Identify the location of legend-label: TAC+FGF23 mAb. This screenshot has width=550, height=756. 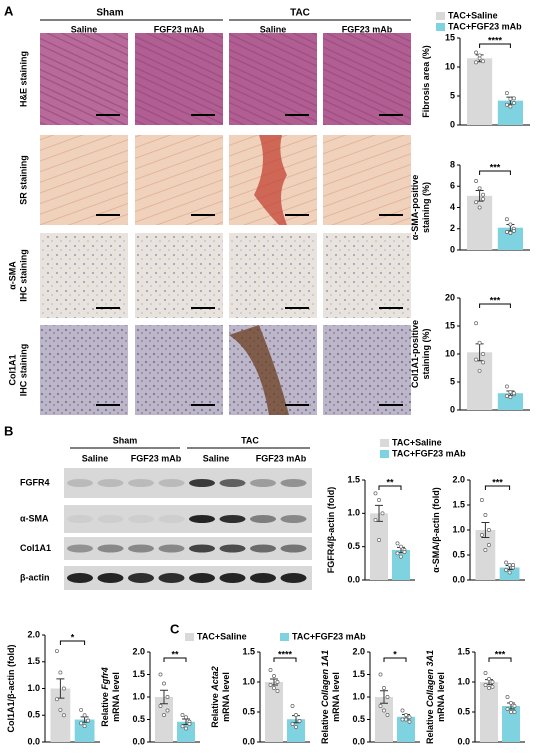
(329, 636).